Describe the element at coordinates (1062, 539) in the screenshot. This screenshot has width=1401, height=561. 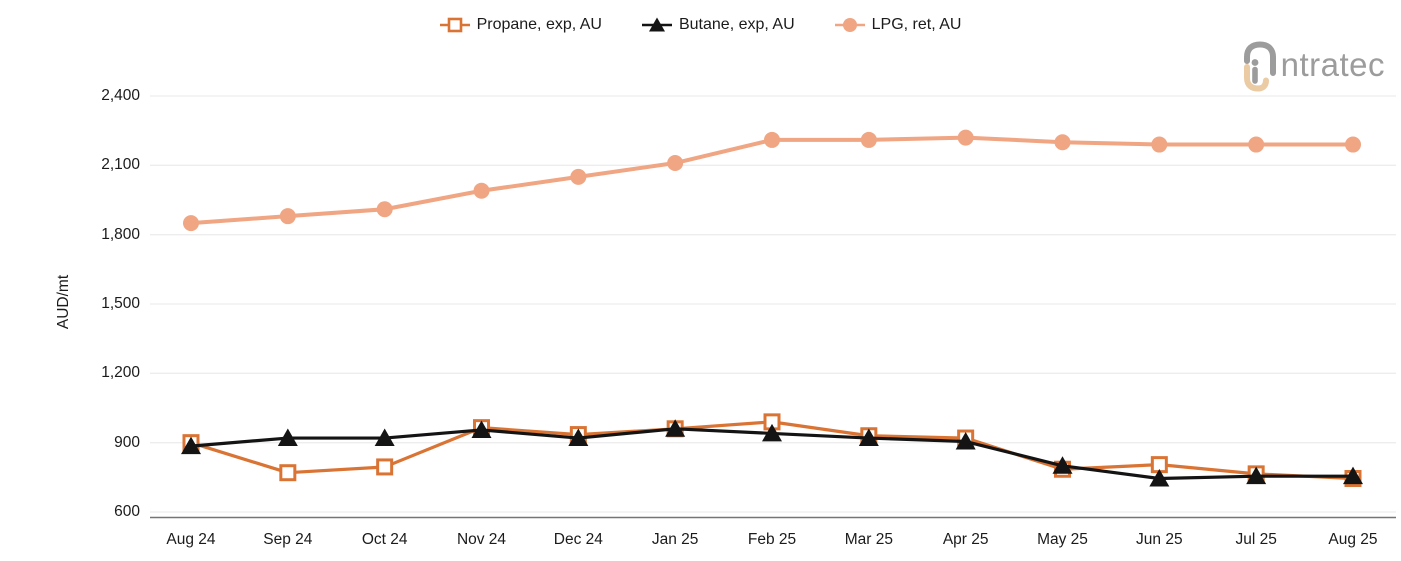
I see `x-tick-label: May 25` at that location.